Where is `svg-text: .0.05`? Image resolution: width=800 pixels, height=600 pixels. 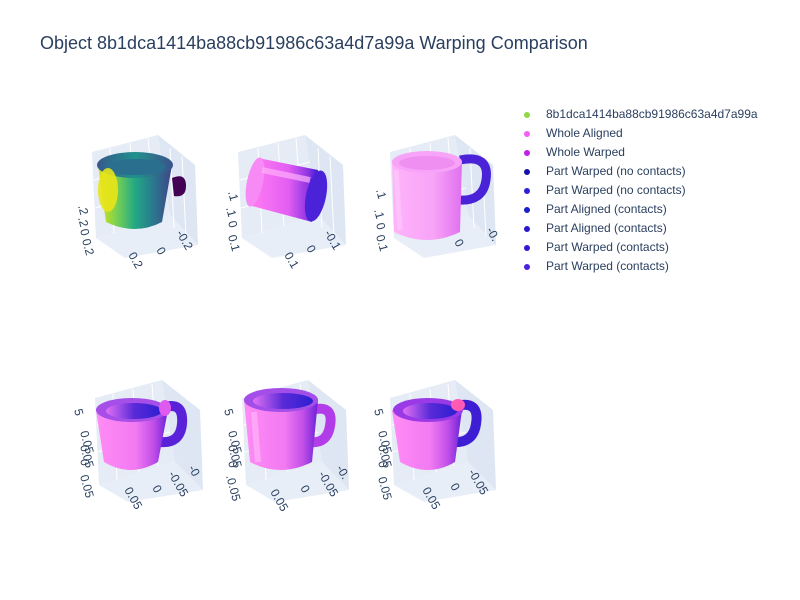 svg-text: .0.05 is located at coordinates (233, 488).